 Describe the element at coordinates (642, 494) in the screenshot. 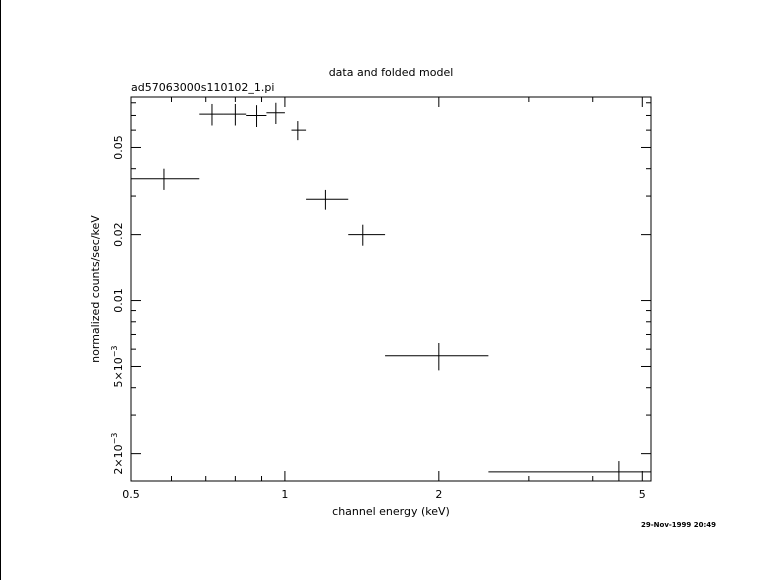

I see `x-tick-label: 5` at that location.